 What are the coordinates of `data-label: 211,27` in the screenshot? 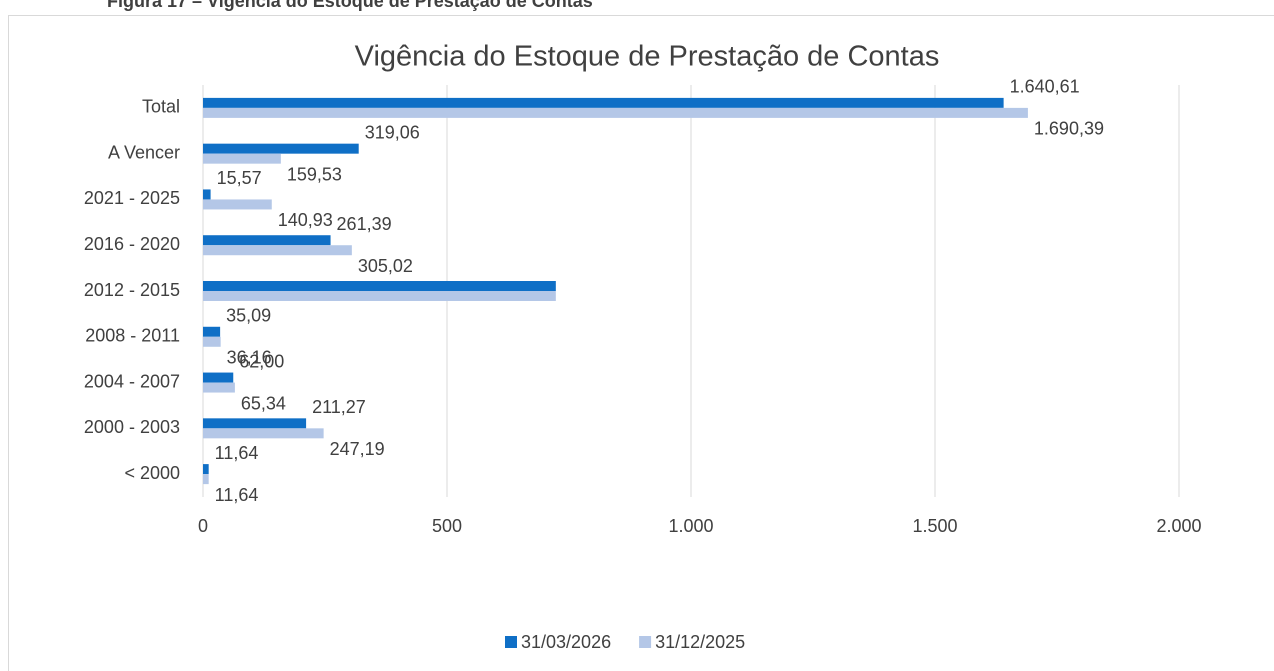 It's located at (339, 407).